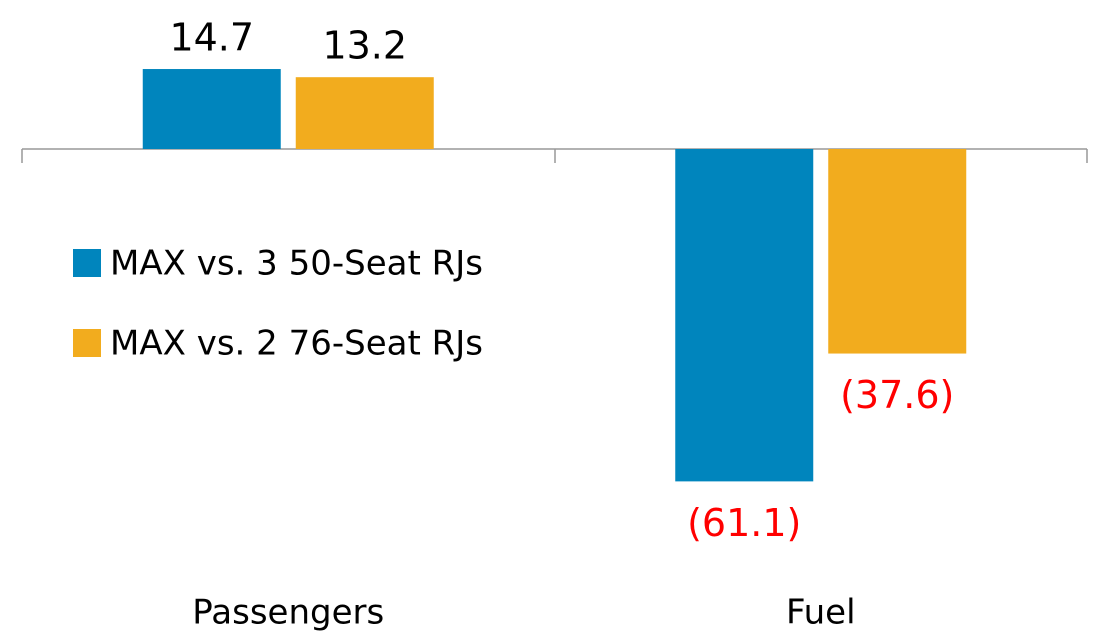  What do you see at coordinates (364, 46) in the screenshot?
I see `data-label: 13.2` at bounding box center [364, 46].